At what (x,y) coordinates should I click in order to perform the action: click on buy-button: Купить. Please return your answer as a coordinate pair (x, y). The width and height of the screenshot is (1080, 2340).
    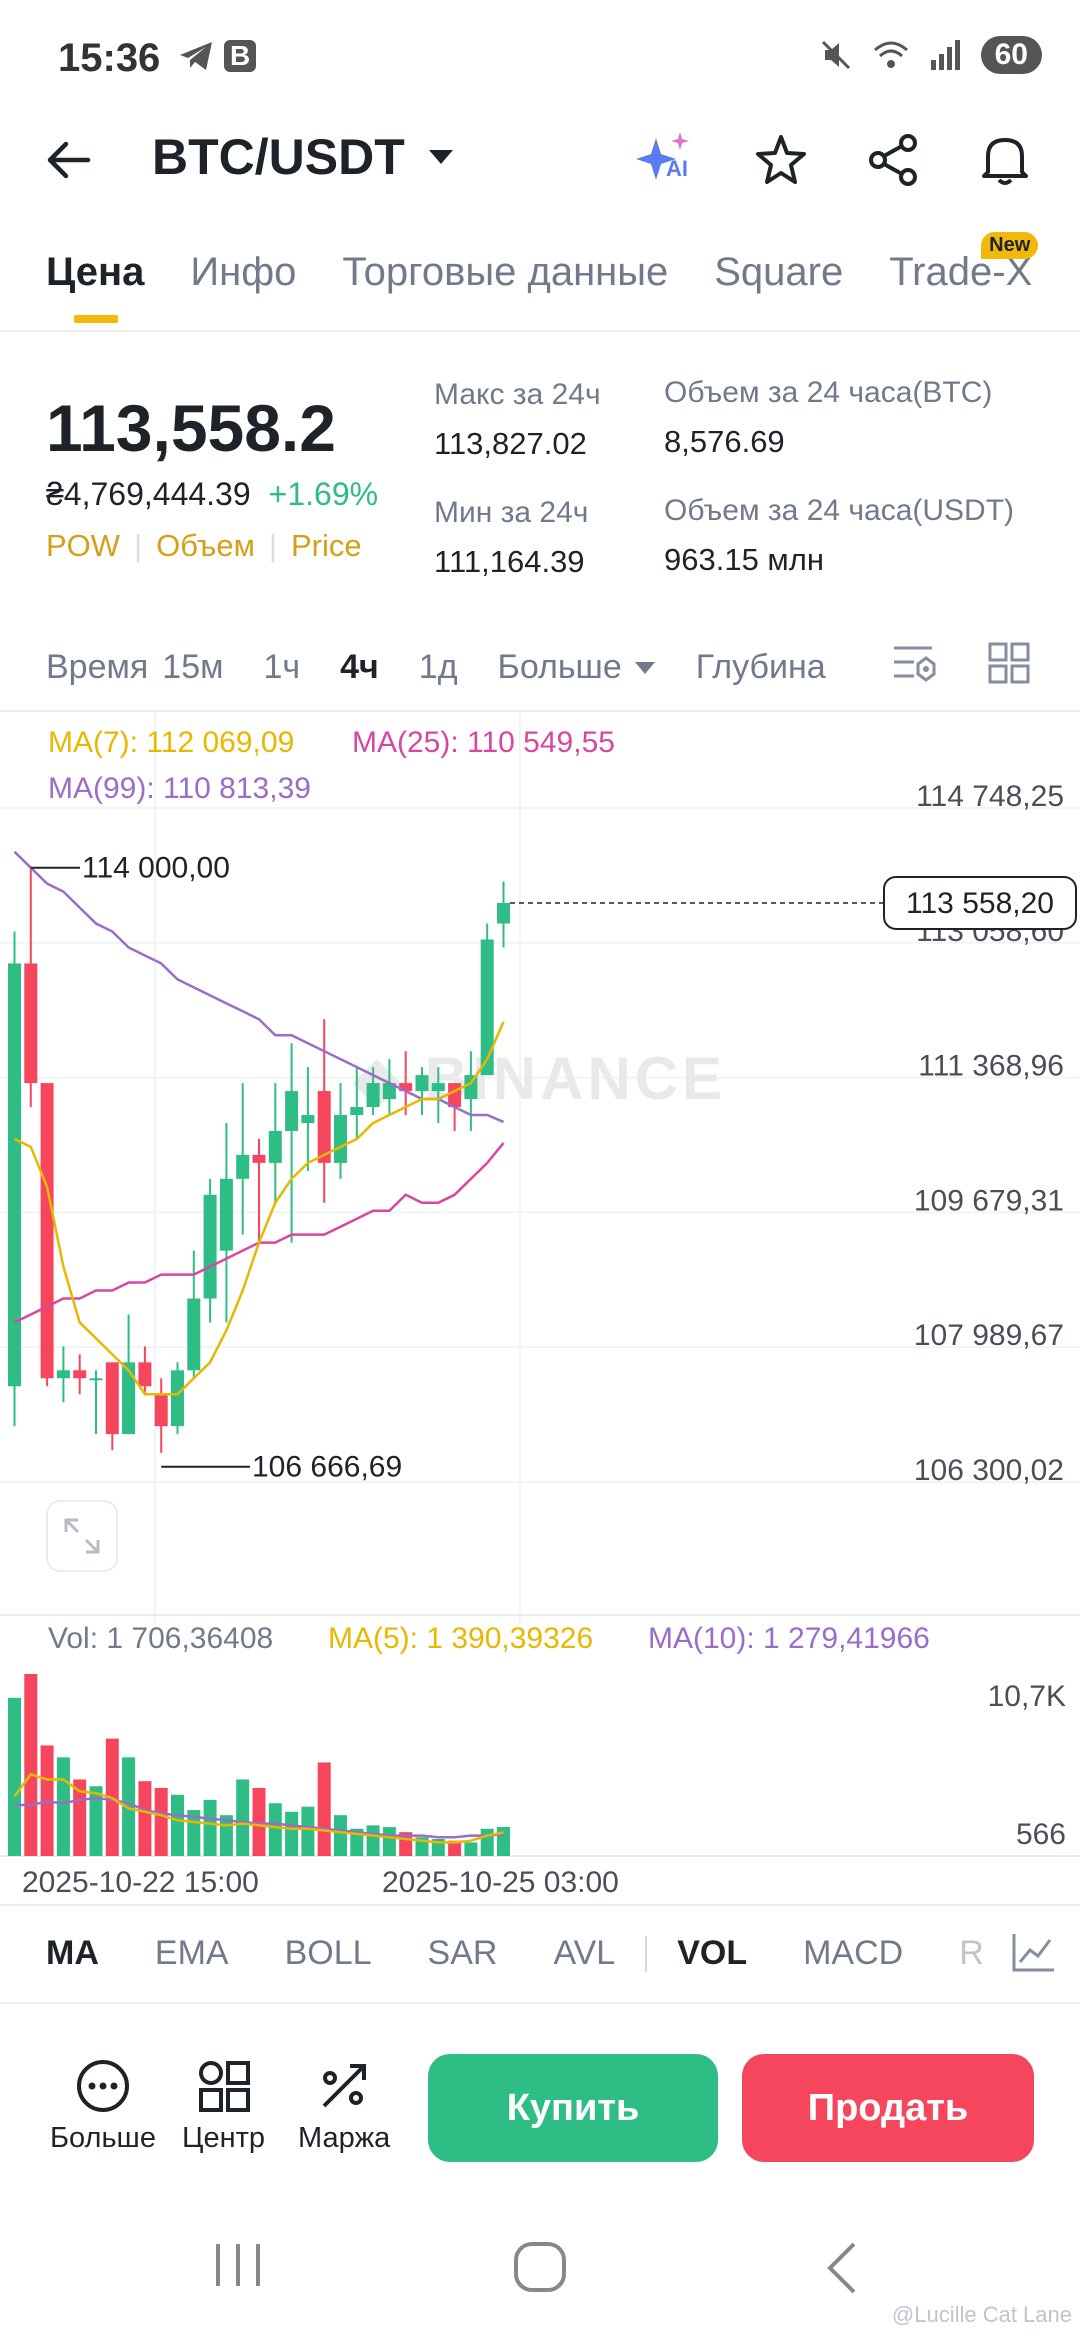
    Looking at the image, I should click on (573, 2108).